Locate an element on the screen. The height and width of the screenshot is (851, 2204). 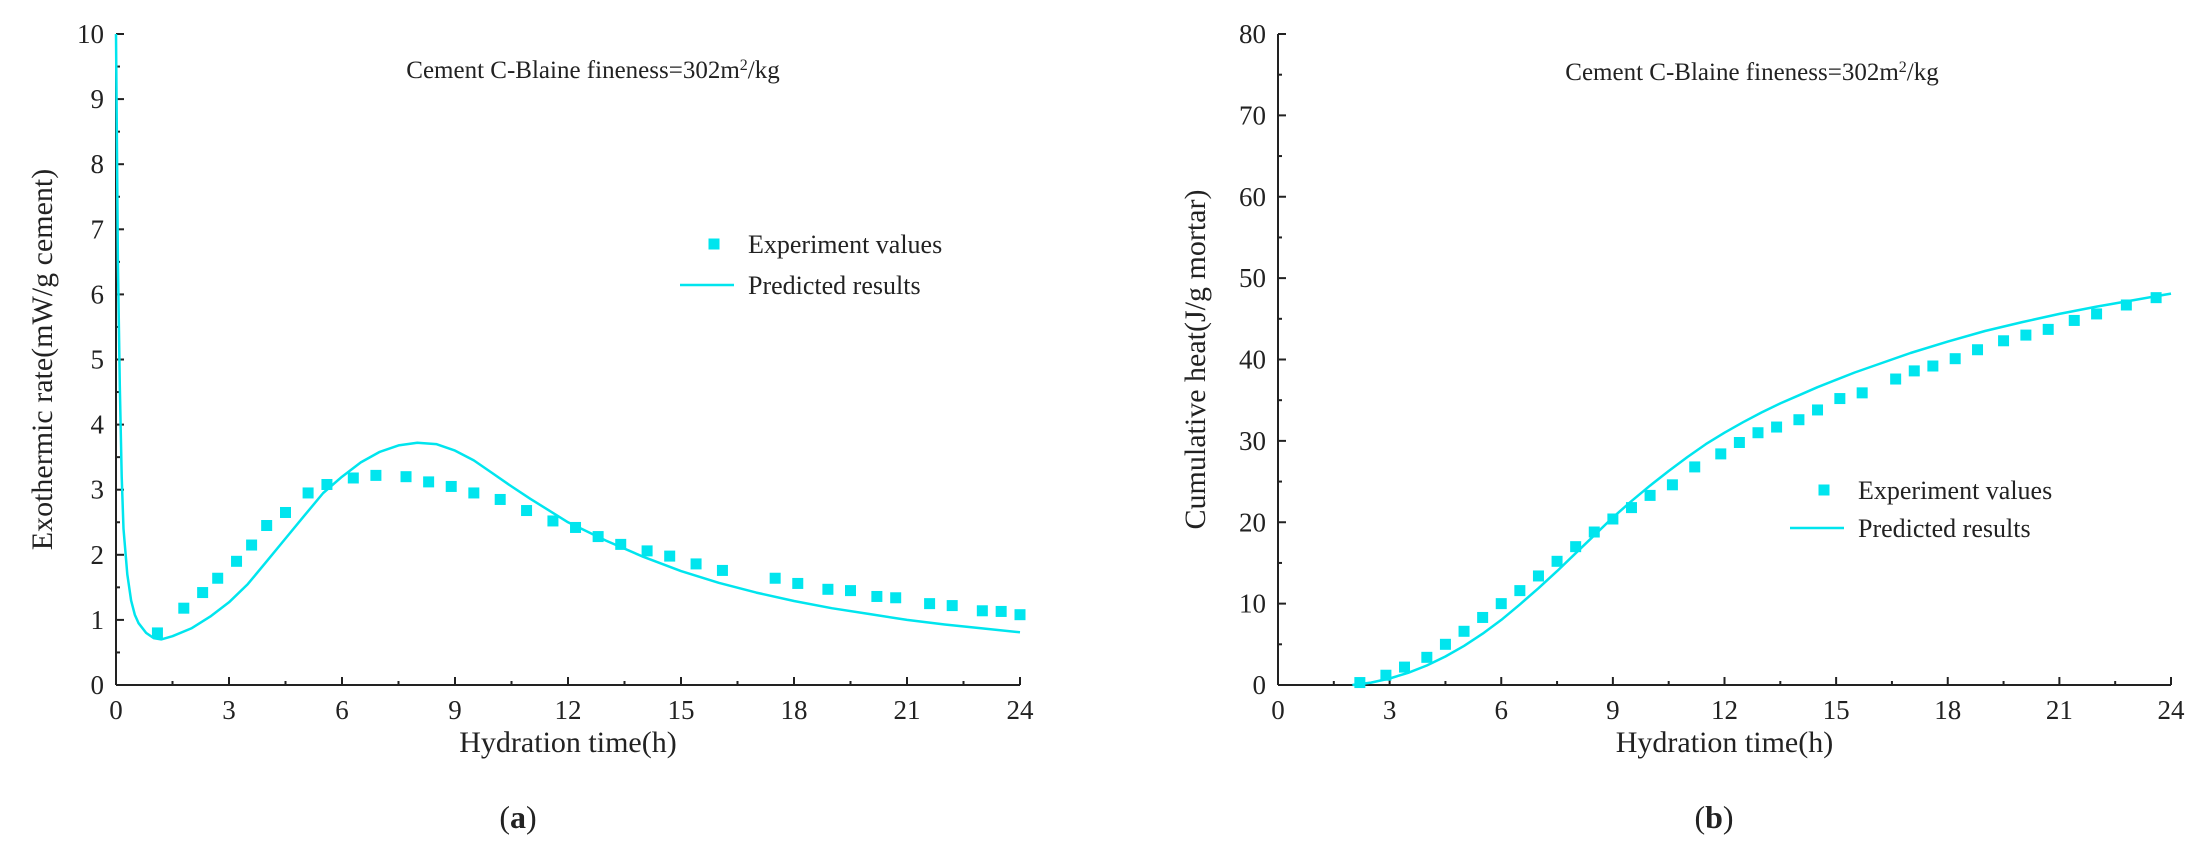
legend-marker-experiment-values is located at coordinates (1824, 490).